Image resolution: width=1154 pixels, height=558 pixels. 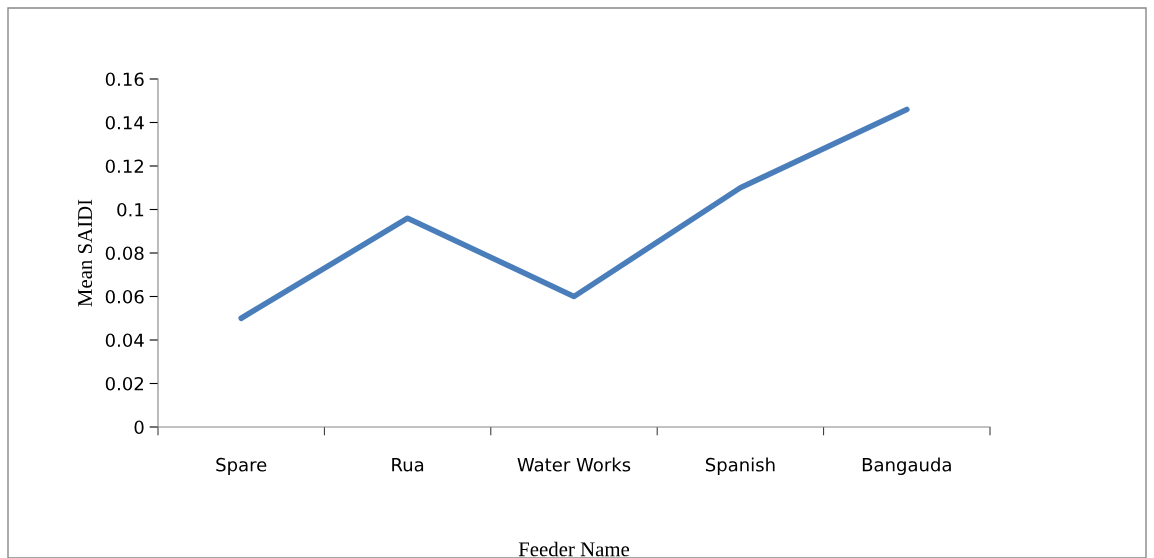 What do you see at coordinates (130, 209) in the screenshot?
I see `y-tick-label: 0.1` at bounding box center [130, 209].